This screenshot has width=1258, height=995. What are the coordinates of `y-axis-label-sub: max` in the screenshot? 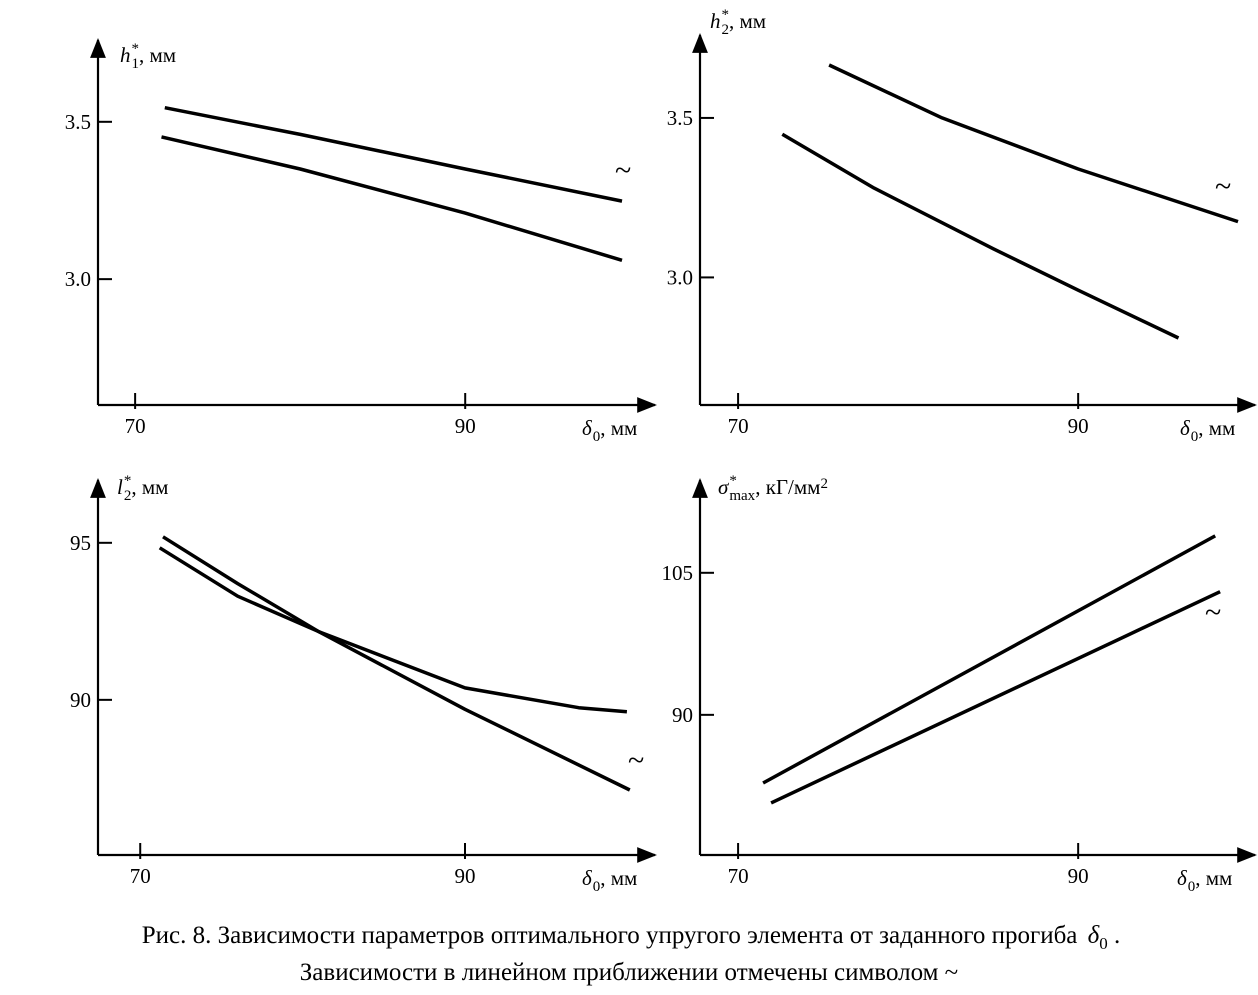 It's located at (742, 496).